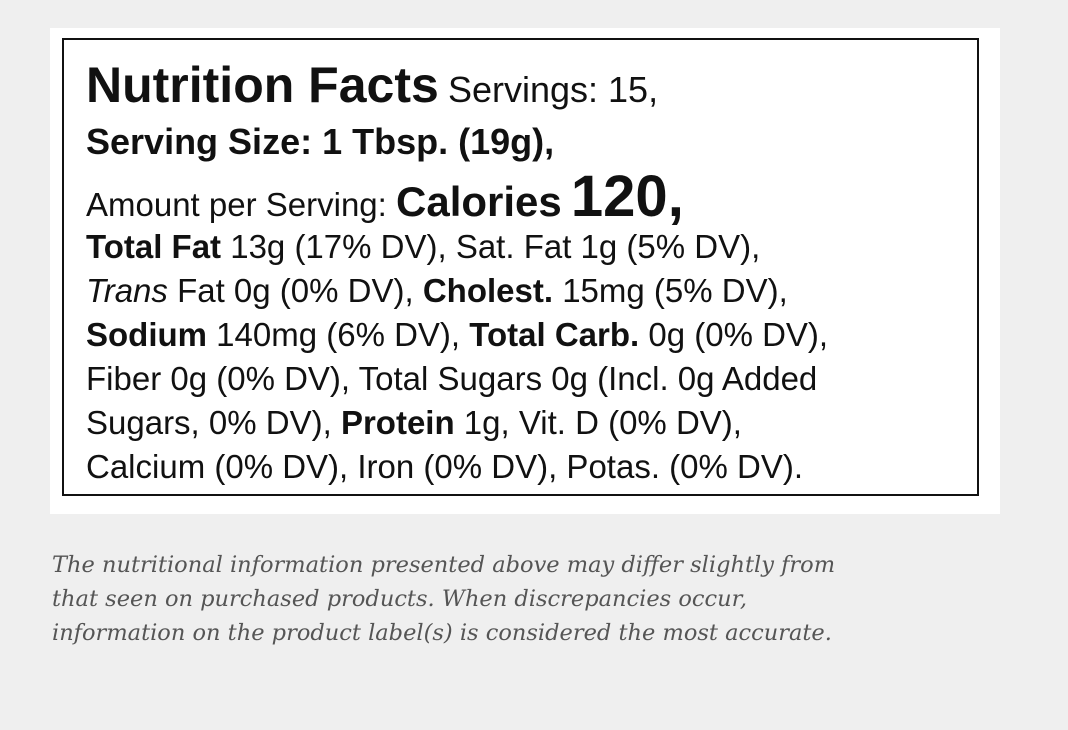 Image resolution: width=1068 pixels, height=730 pixels. What do you see at coordinates (236, 204) in the screenshot?
I see `label-text: Amount per Serving:` at bounding box center [236, 204].